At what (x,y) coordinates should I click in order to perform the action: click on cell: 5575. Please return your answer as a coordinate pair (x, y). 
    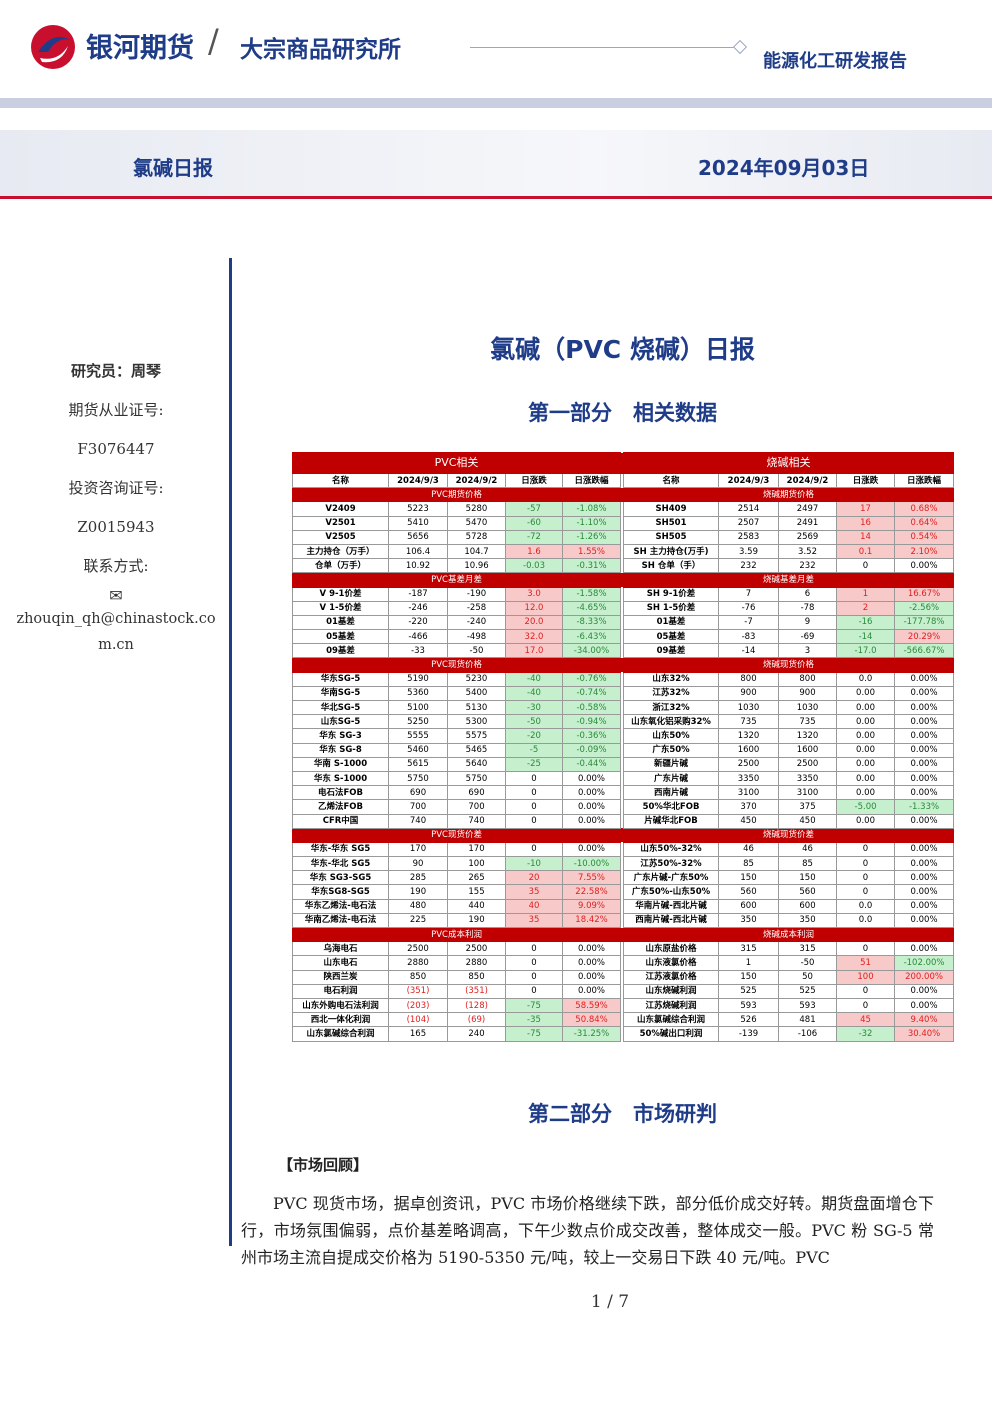
    Looking at the image, I should click on (476, 736).